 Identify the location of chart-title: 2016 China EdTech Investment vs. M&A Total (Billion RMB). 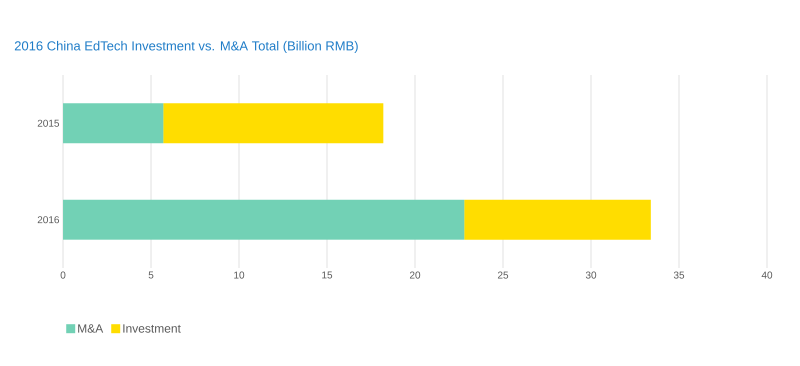
(186, 47).